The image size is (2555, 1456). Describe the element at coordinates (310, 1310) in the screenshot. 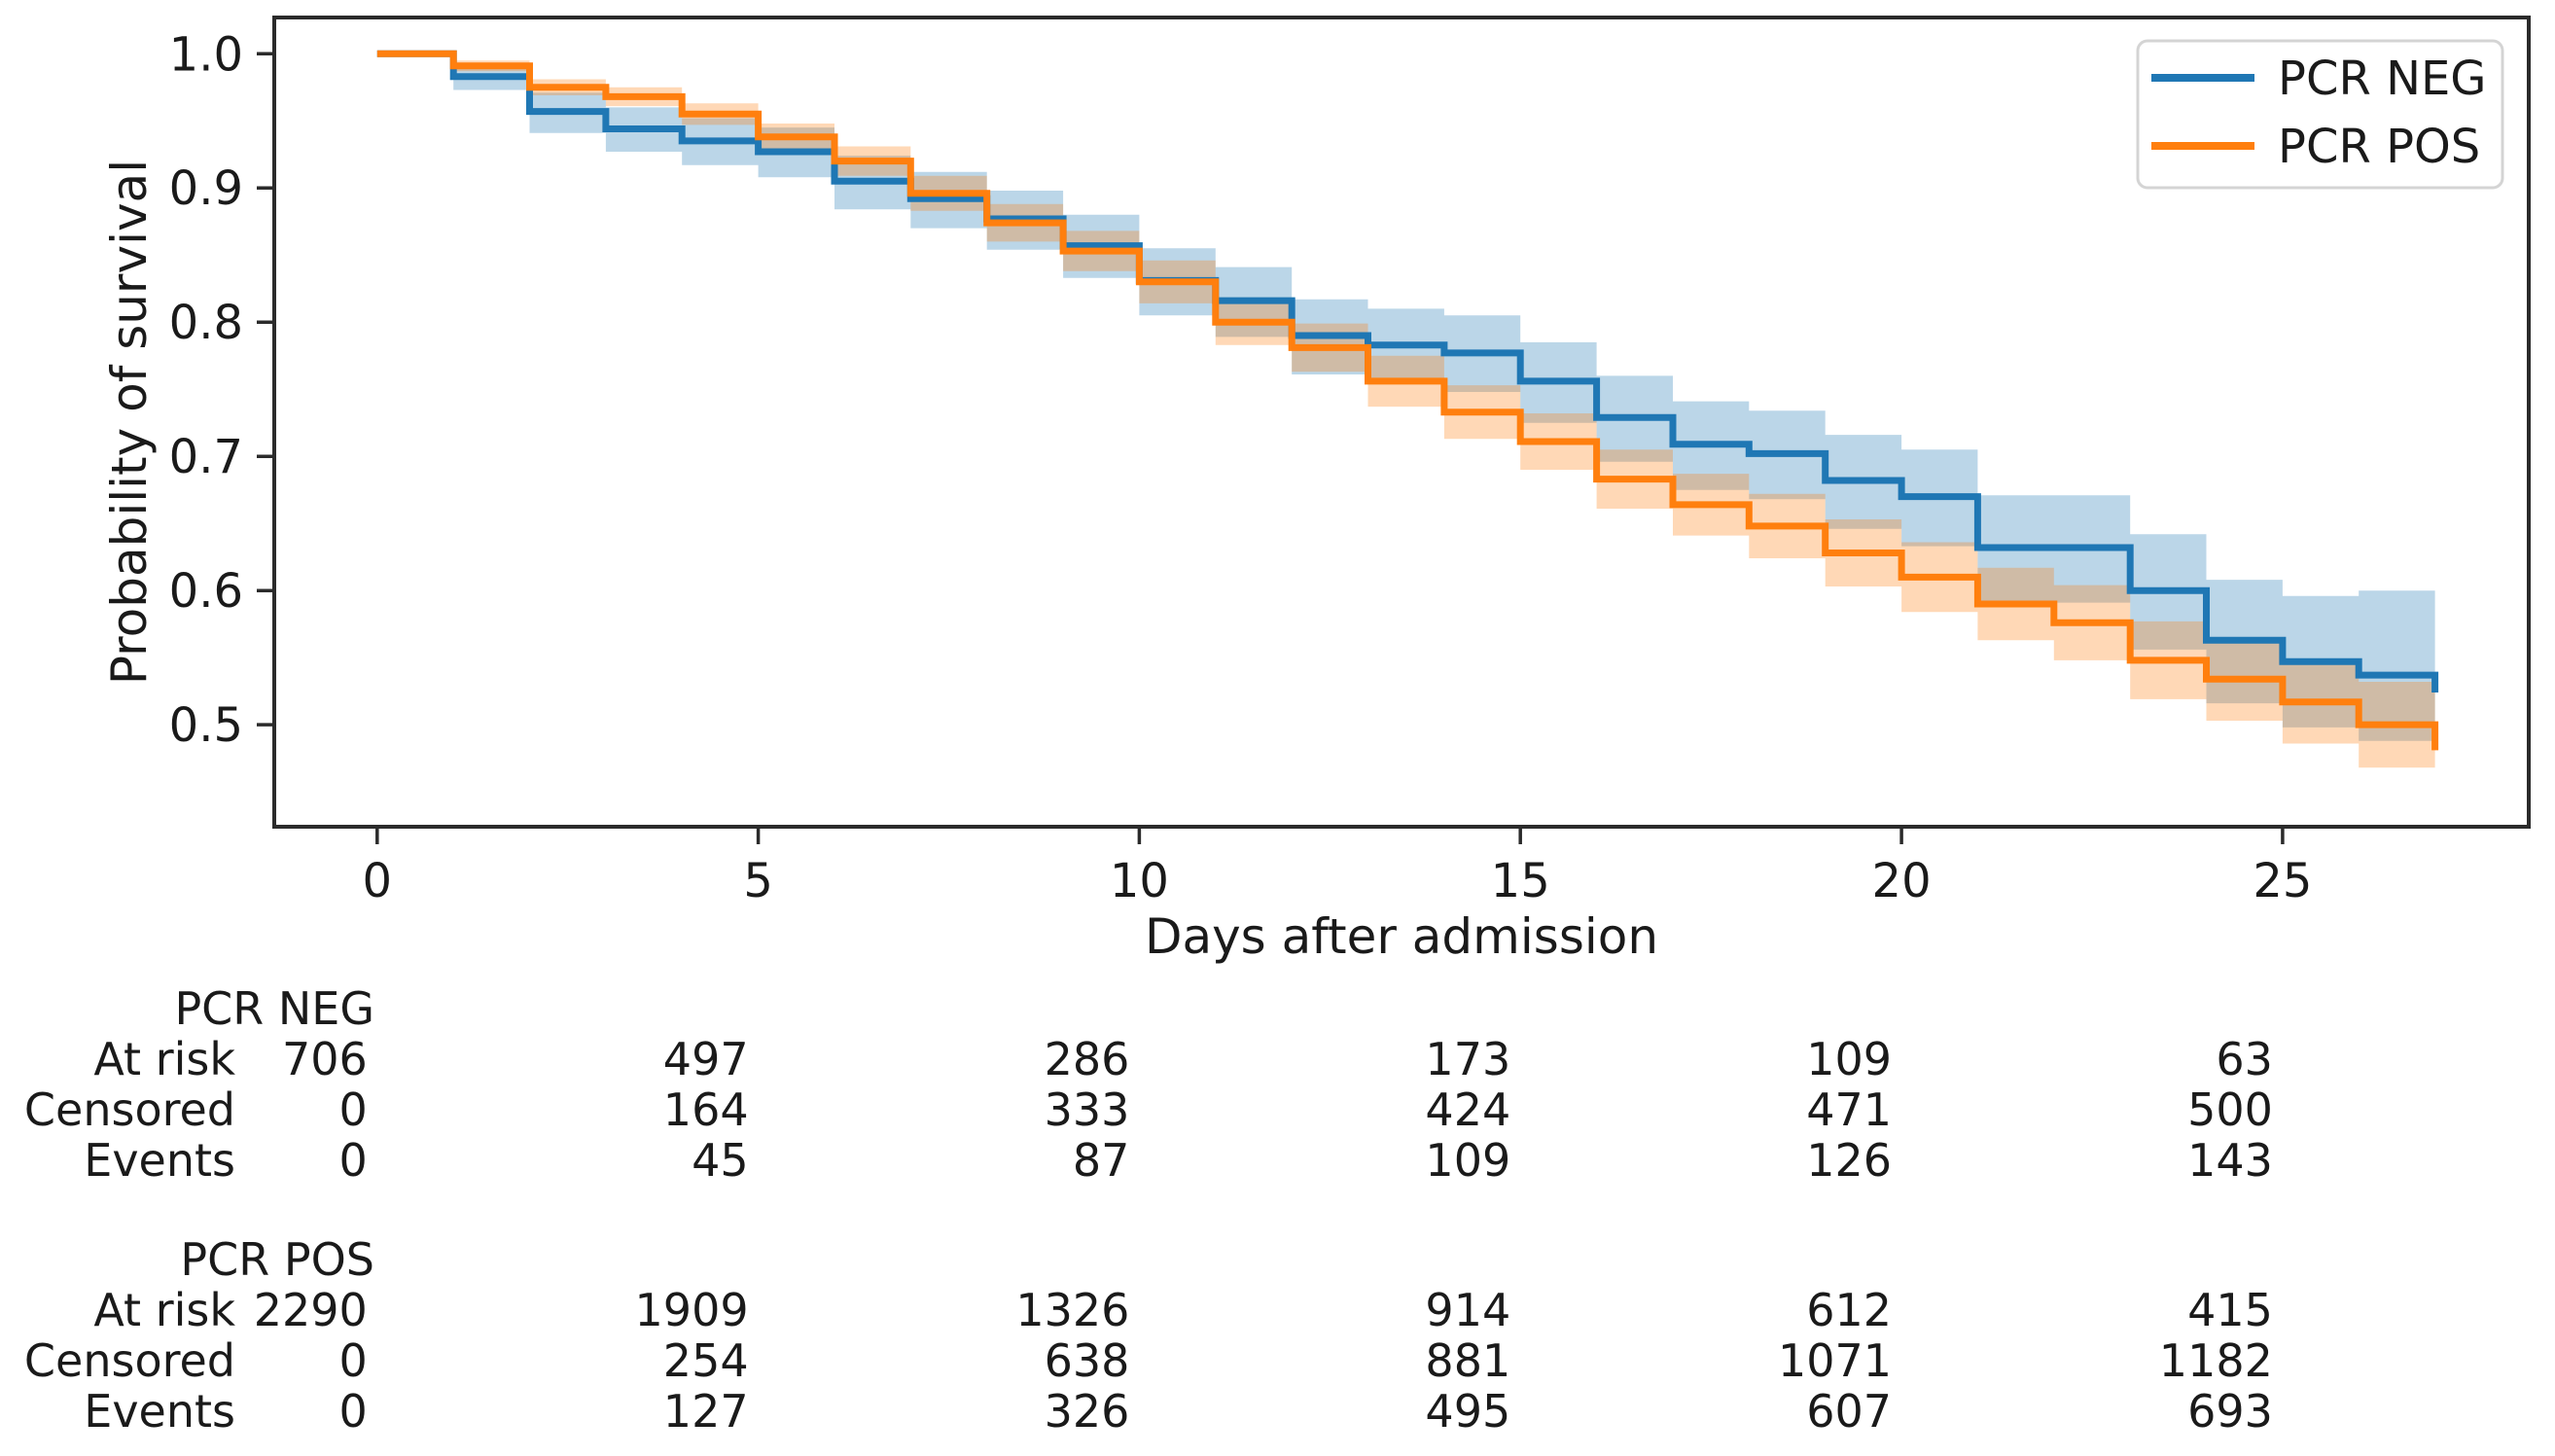

I see `risk-table-value-pcr-pos-at-risk-d0: 2290` at that location.